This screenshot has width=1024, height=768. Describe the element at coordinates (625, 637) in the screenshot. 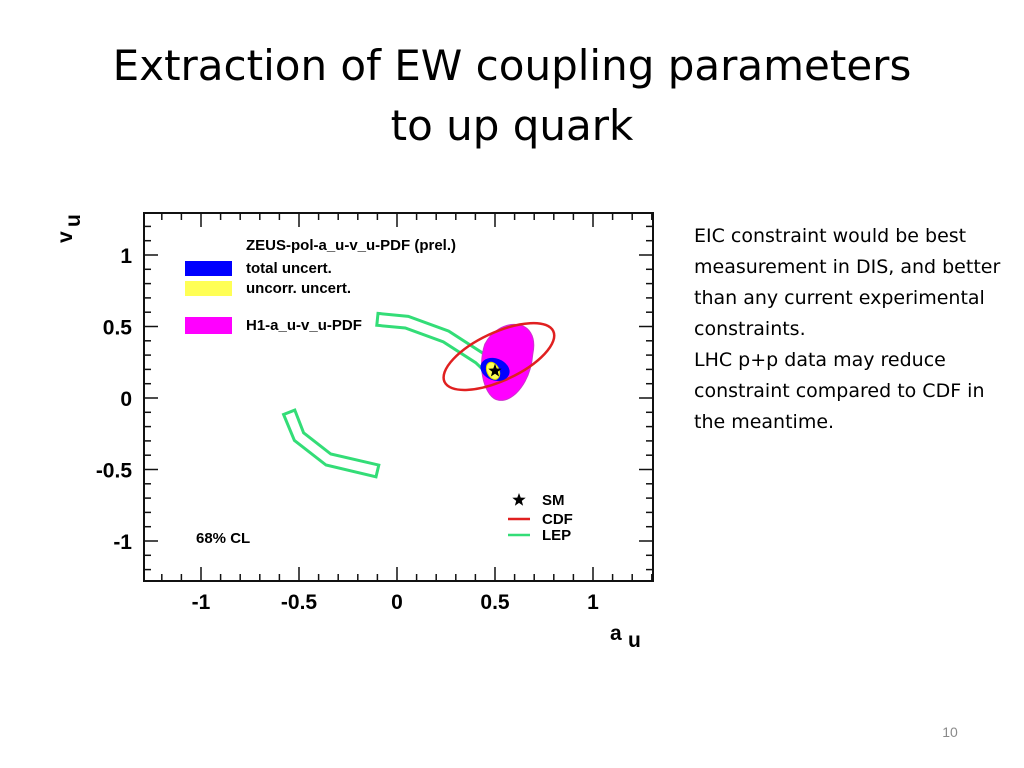

I see `x-axis-label: a u` at that location.